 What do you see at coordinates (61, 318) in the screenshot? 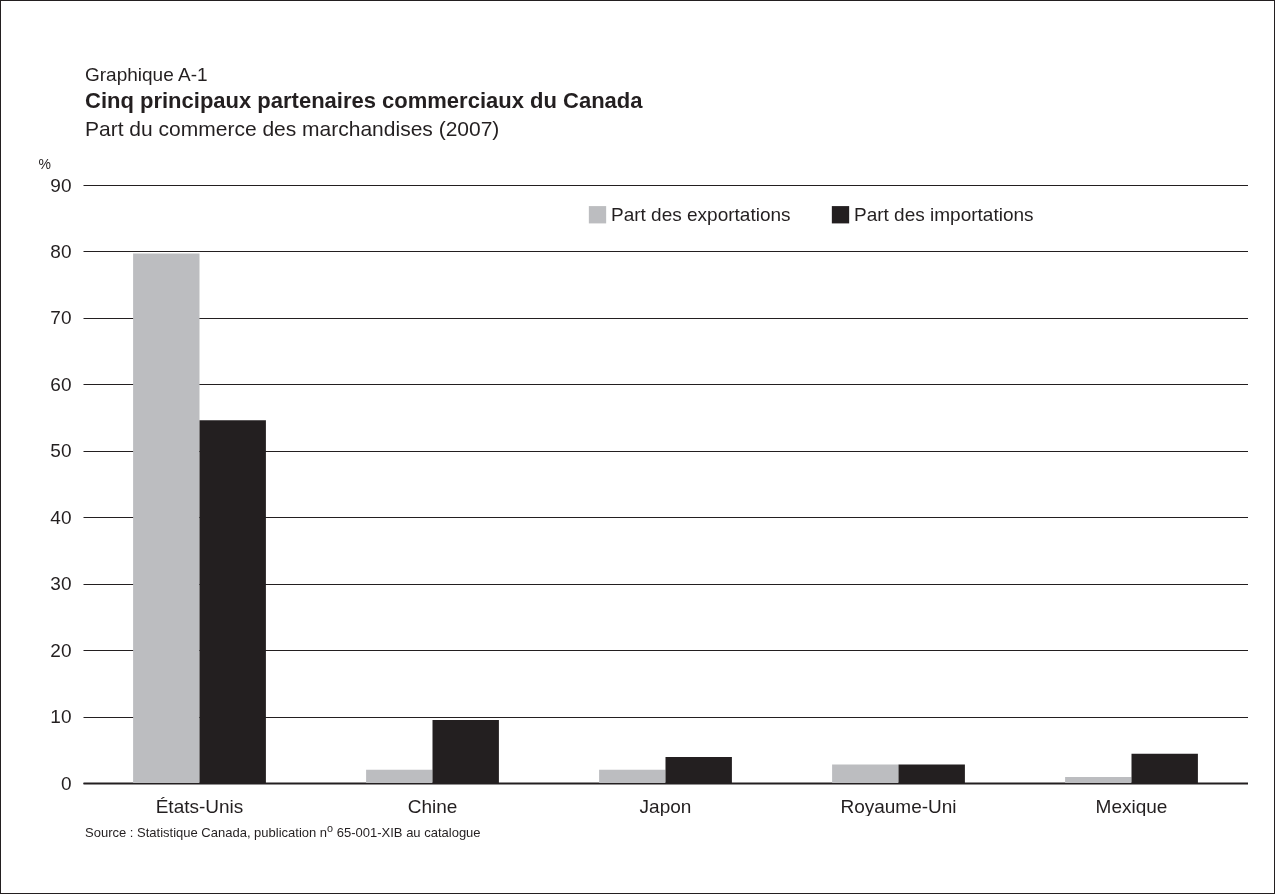
I see `y-tick-label: 70` at bounding box center [61, 318].